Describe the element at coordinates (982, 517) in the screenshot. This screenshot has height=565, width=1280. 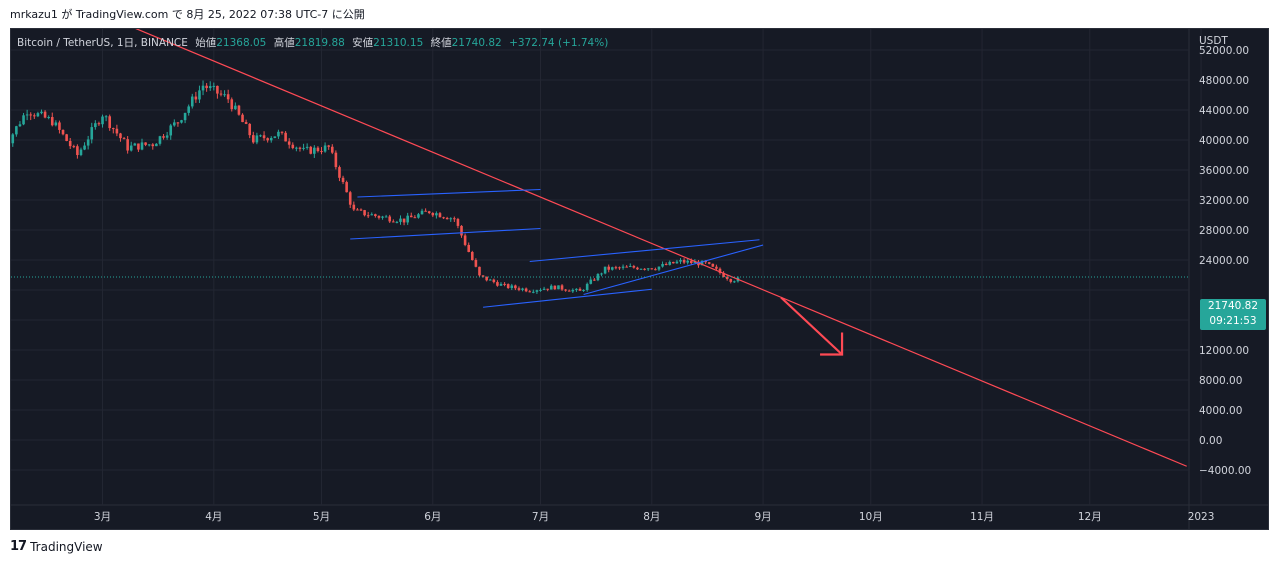
I see `x-tick-label: 11月` at that location.